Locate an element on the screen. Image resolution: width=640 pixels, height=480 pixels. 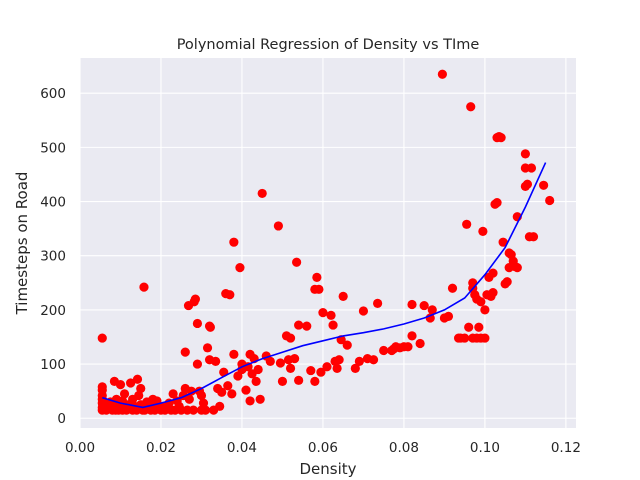
x-tick-label: 0.10 is located at coordinates (485, 448).